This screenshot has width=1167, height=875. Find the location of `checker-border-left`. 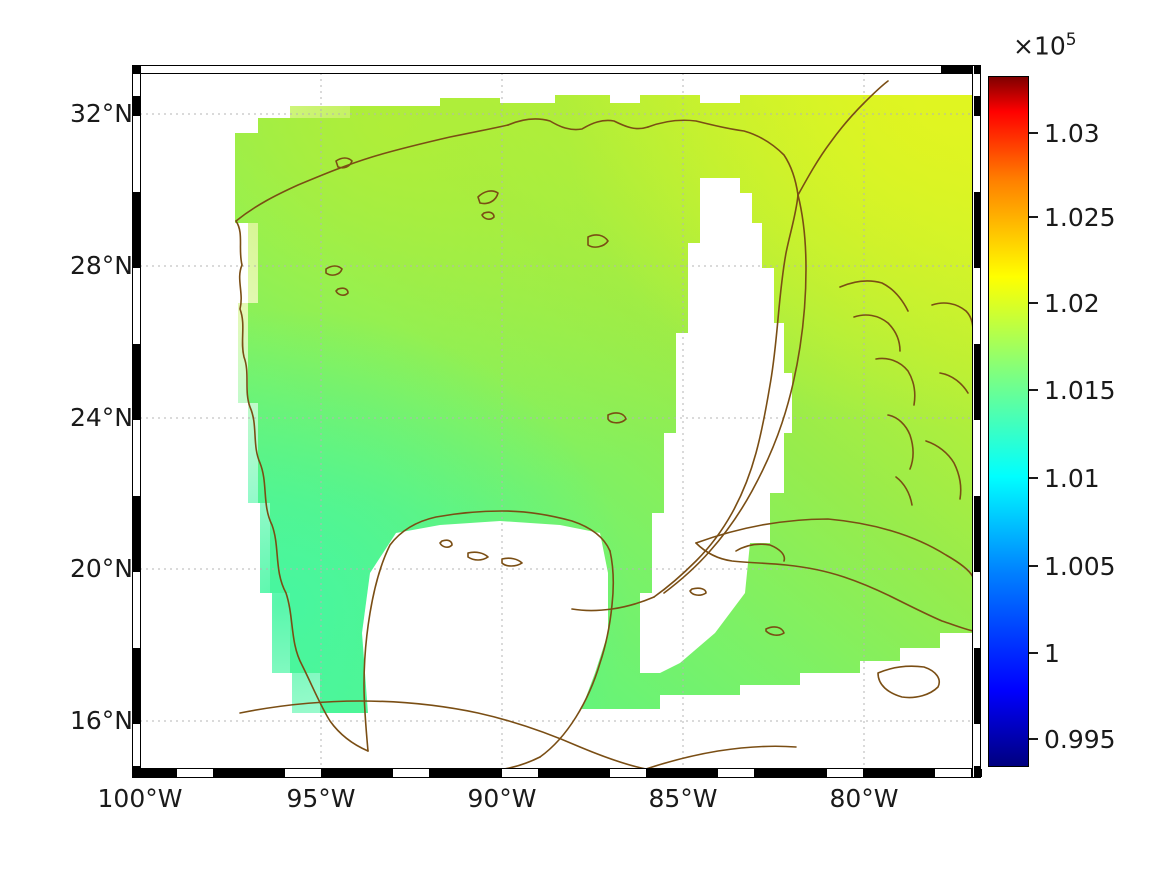

checker-border-left is located at coordinates (136, 421).